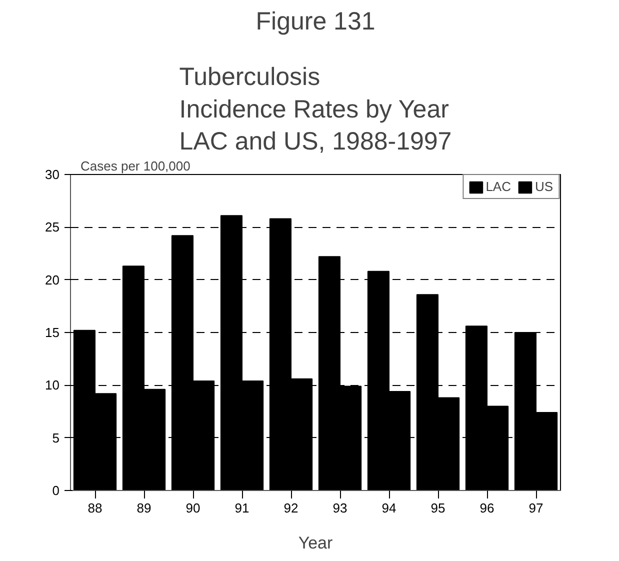 This screenshot has width=619, height=561. I want to click on y-tick-label: 25, so click(52, 227).